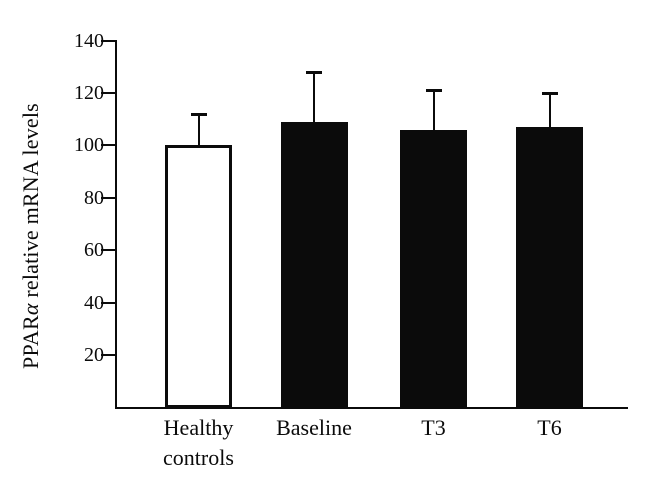 The width and height of the screenshot is (660, 493). What do you see at coordinates (549, 93) in the screenshot?
I see `error-bar-cap-t6` at bounding box center [549, 93].